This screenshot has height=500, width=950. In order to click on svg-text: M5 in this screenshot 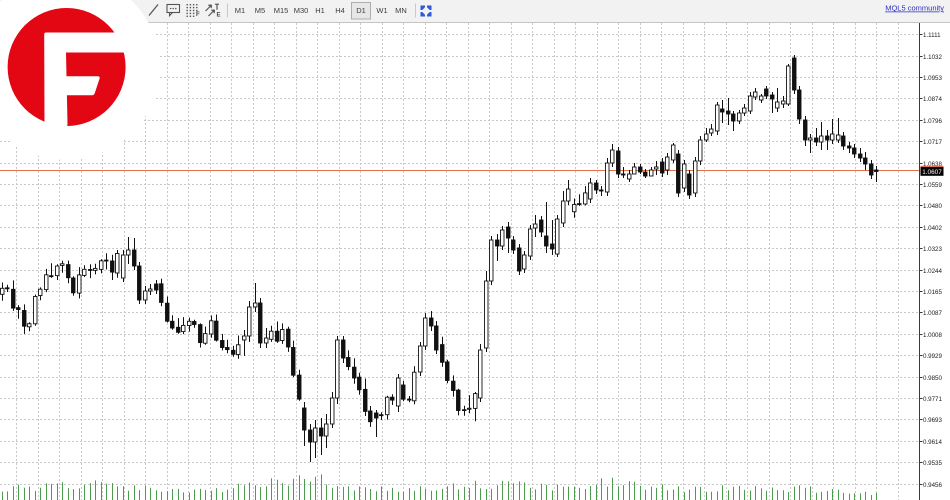, I will do `click(260, 10)`.